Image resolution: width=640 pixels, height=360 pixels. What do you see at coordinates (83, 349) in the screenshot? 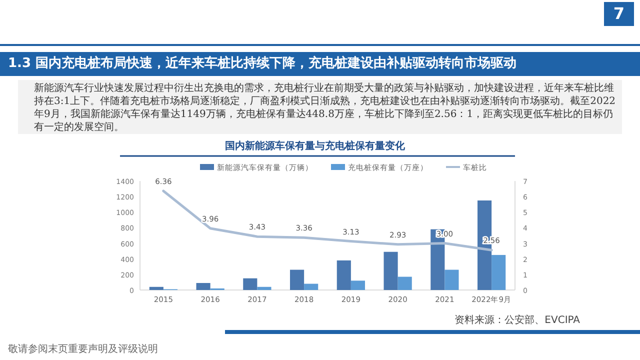
I see `annotation: 敬请参阅末页重要声明及评级说明` at bounding box center [83, 349].